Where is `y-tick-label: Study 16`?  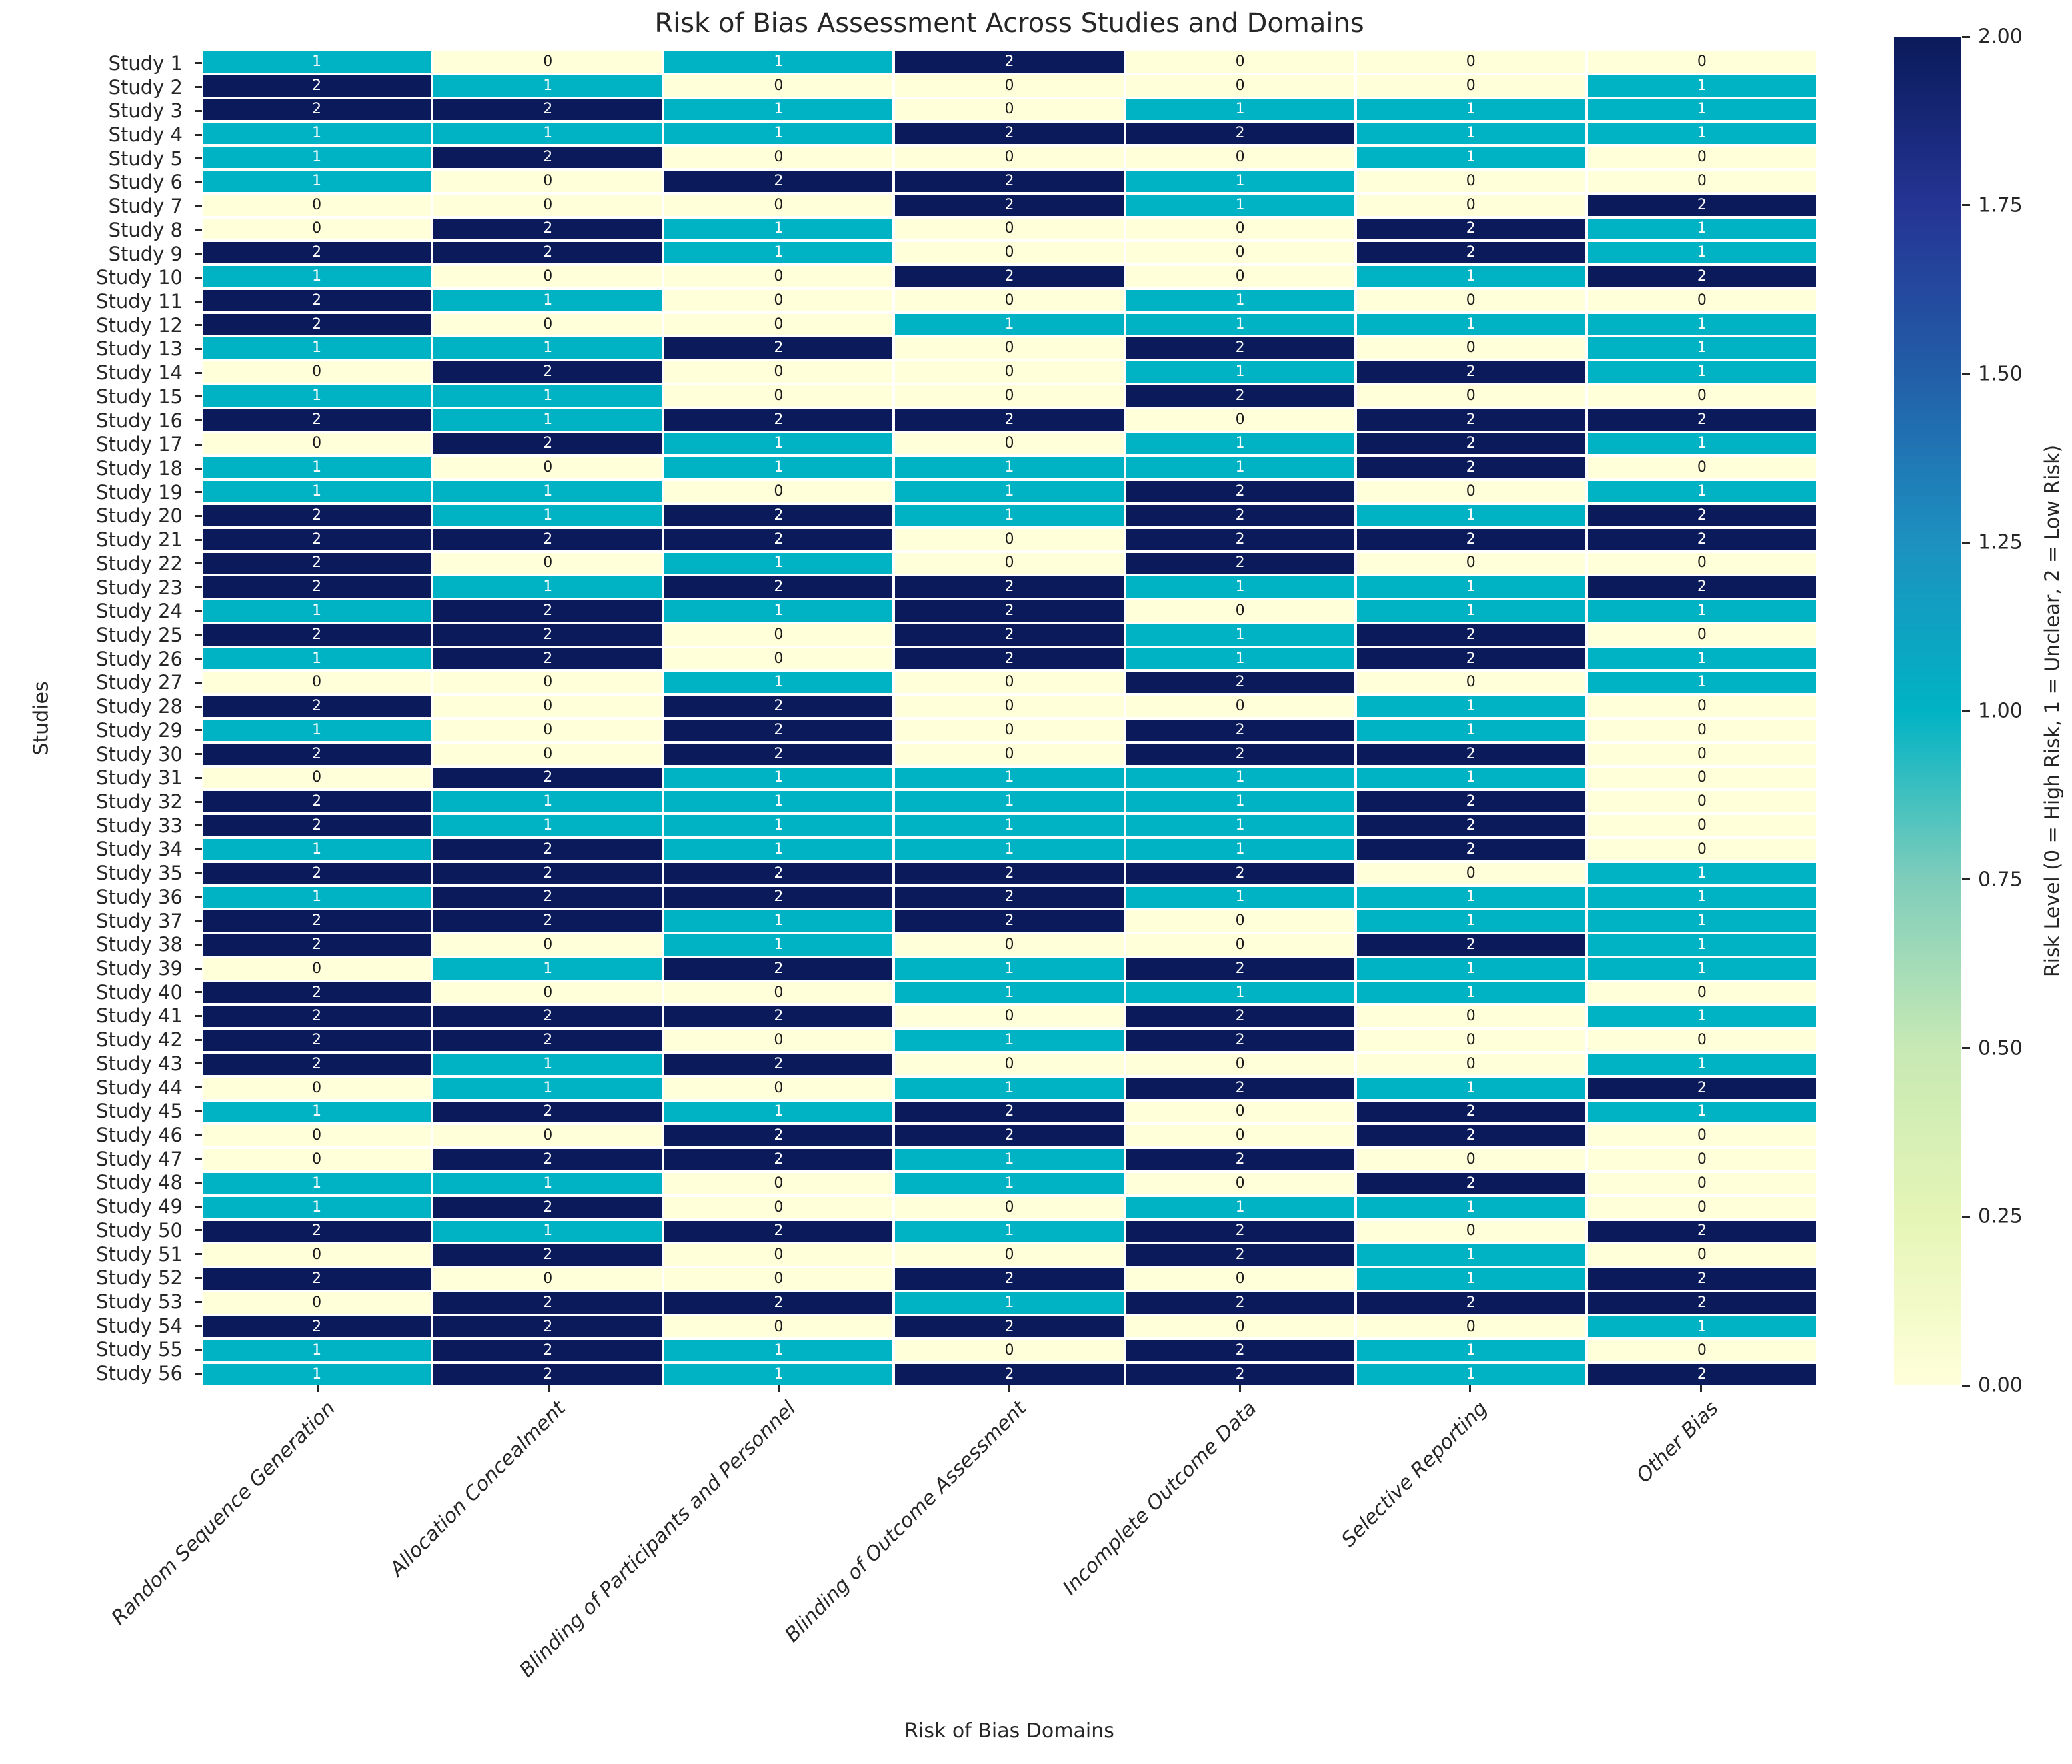
y-tick-label: Study 16 is located at coordinates (139, 420).